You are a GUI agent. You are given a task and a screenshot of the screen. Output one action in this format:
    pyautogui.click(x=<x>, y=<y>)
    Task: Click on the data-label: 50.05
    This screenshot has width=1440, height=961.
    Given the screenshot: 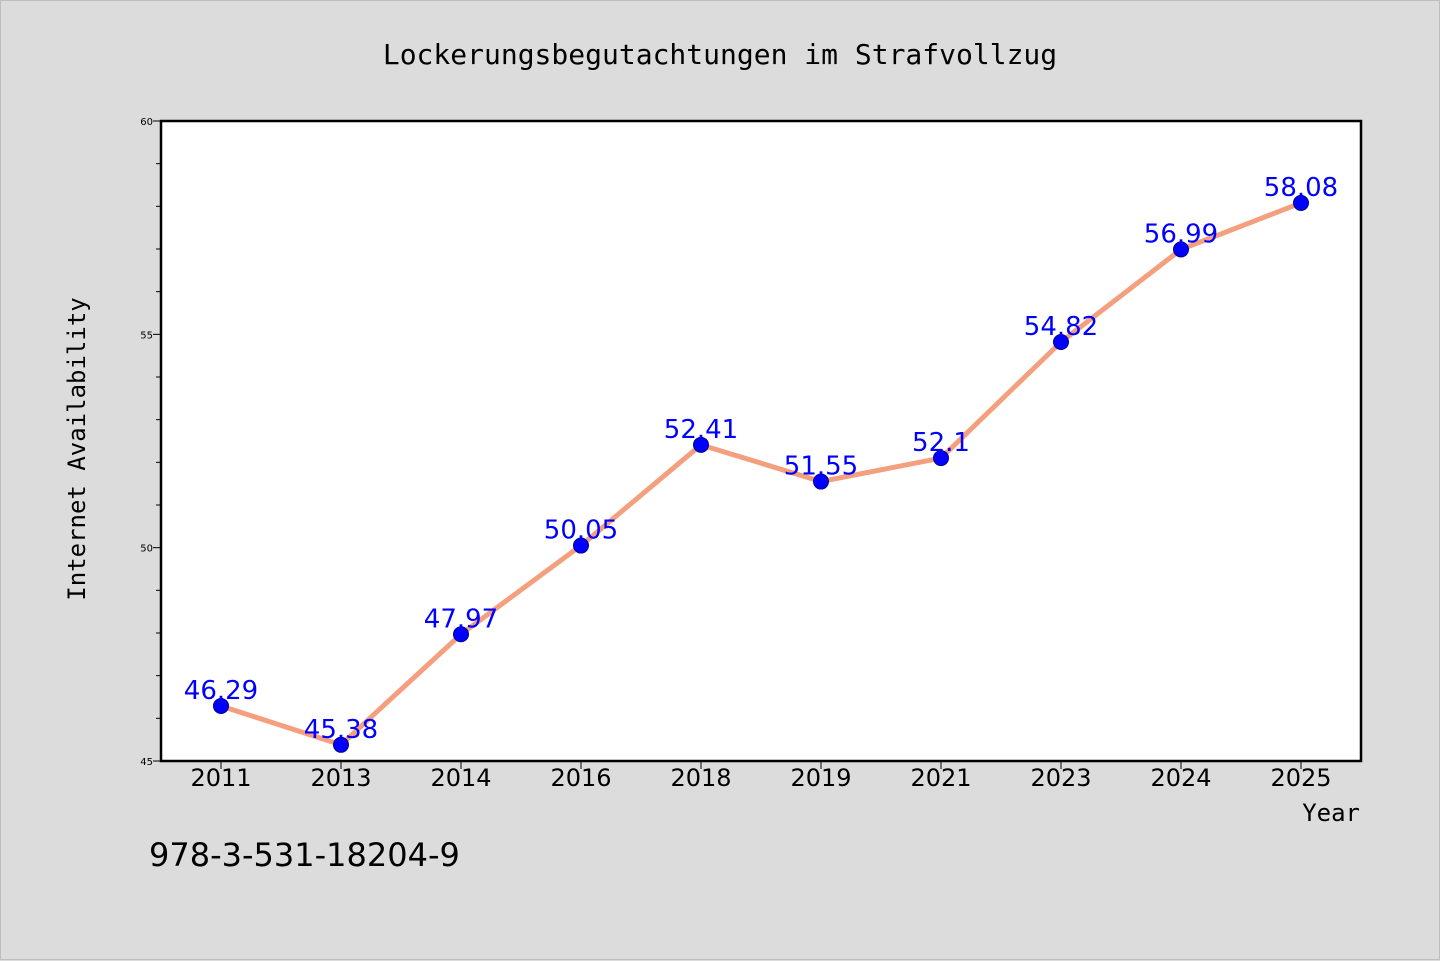 What is the action you would take?
    pyautogui.click(x=581, y=531)
    